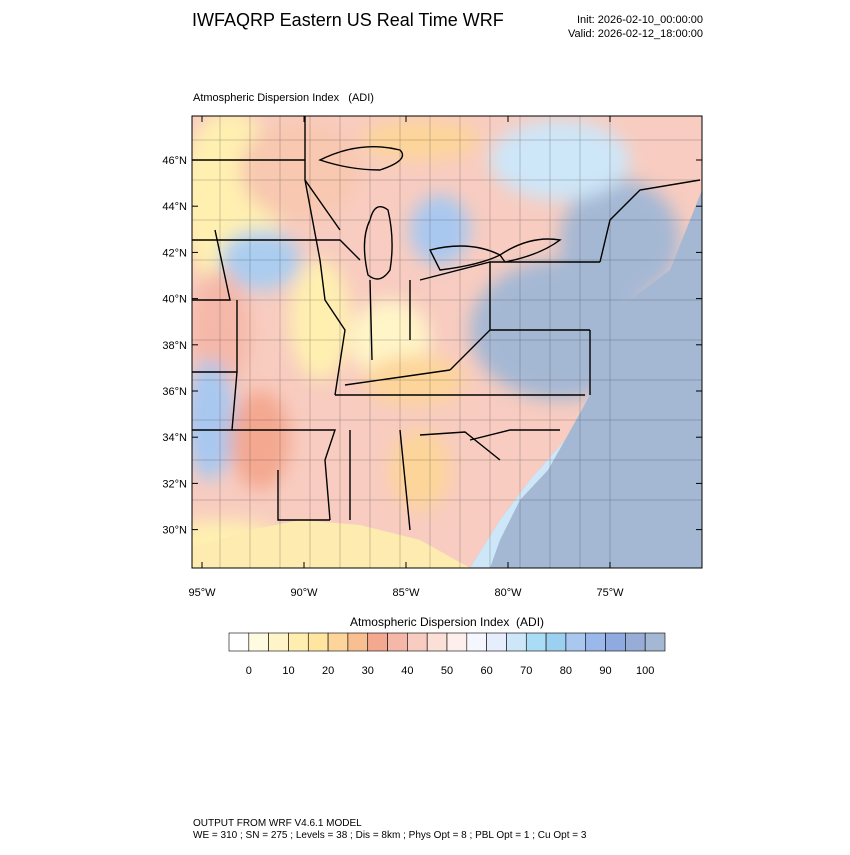  What do you see at coordinates (447, 654) in the screenshot?
I see `colorbar: 0 10 20 30 40 50 60 70 80 90 100` at bounding box center [447, 654].